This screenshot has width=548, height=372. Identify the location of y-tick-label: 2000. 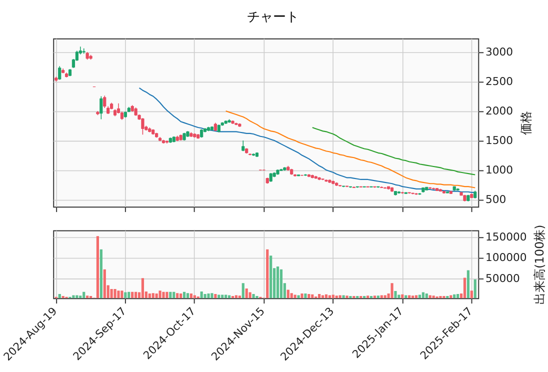
(500, 111).